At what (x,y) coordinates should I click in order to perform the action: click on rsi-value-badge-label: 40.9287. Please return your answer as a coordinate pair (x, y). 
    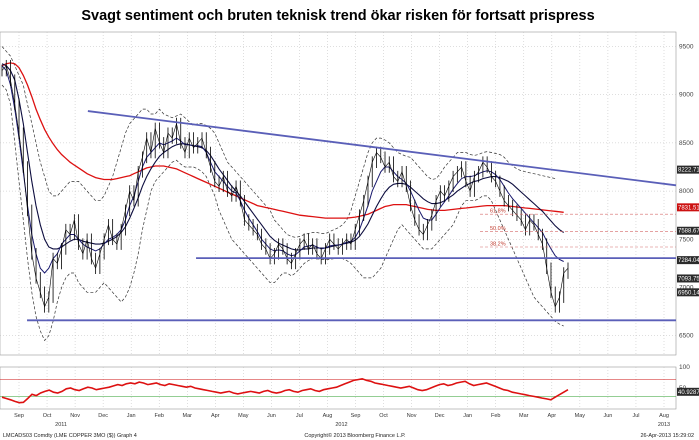
    Looking at the image, I should click on (688, 393).